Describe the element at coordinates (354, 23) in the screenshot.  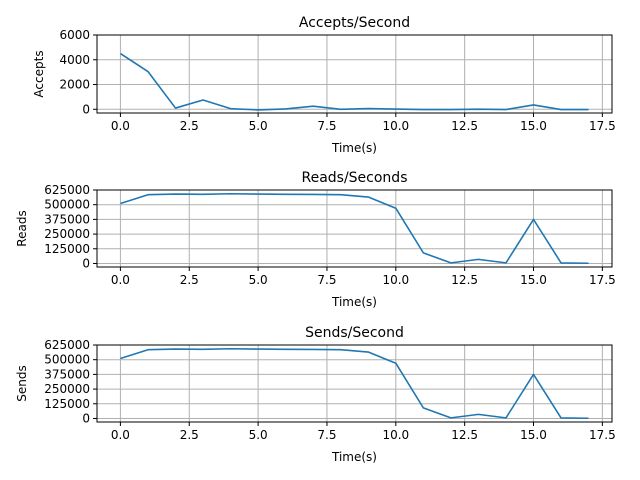
I see `chart-title-accepts: Accepts/Second` at that location.